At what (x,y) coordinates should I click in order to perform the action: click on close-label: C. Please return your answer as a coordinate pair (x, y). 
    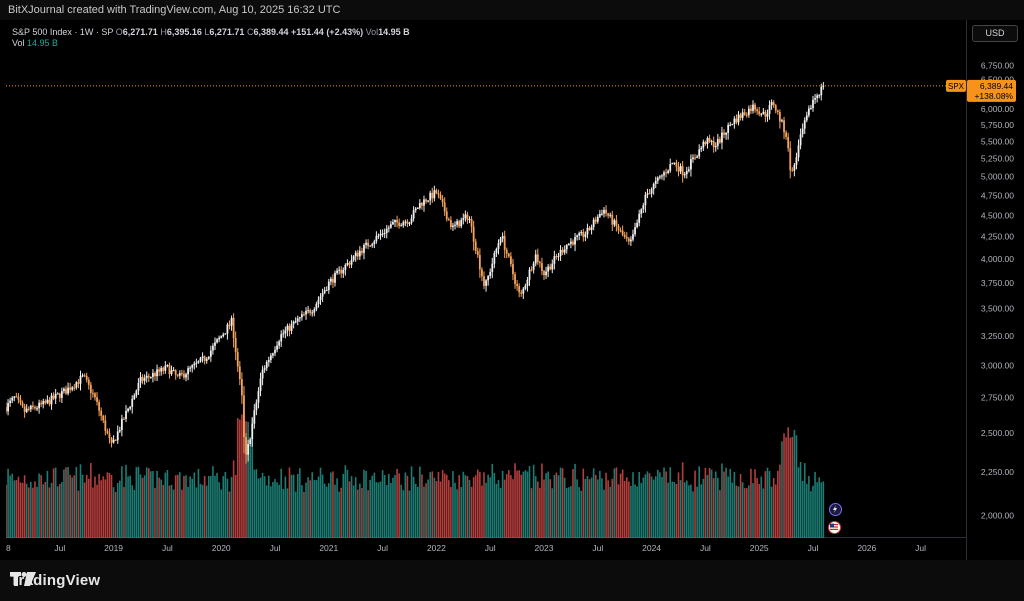
    Looking at the image, I should click on (250, 32).